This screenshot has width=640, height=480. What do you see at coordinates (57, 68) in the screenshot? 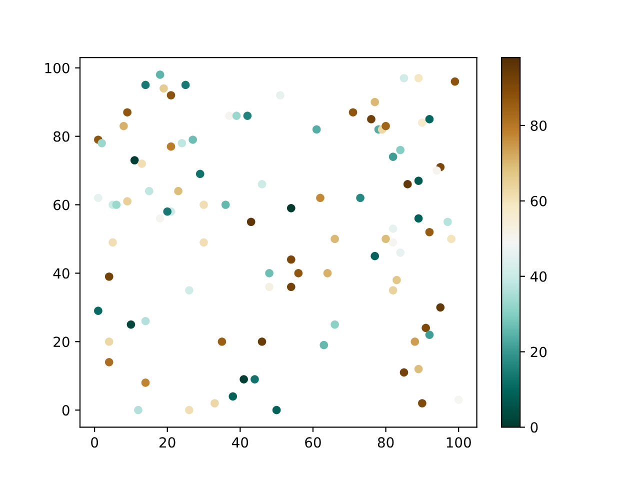
I see `y-tick-label: 100` at bounding box center [57, 68].